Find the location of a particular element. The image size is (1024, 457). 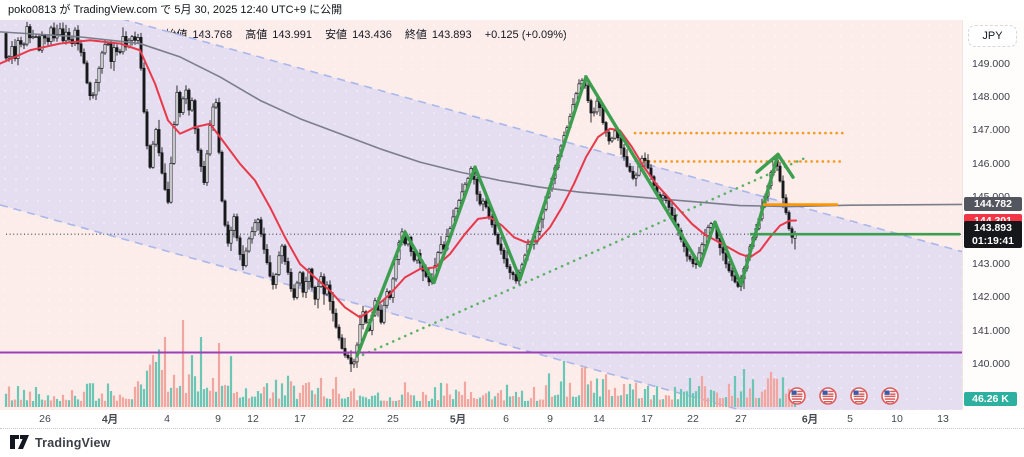

time-tick-label: 27 is located at coordinates (741, 419).